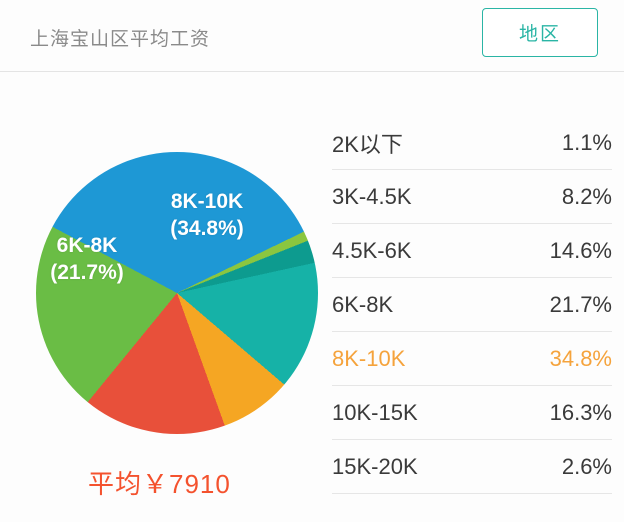 Image resolution: width=624 pixels, height=522 pixels. Describe the element at coordinates (472, 467) in the screenshot. I see `table-row: 15K-20K 2.6%` at that location.